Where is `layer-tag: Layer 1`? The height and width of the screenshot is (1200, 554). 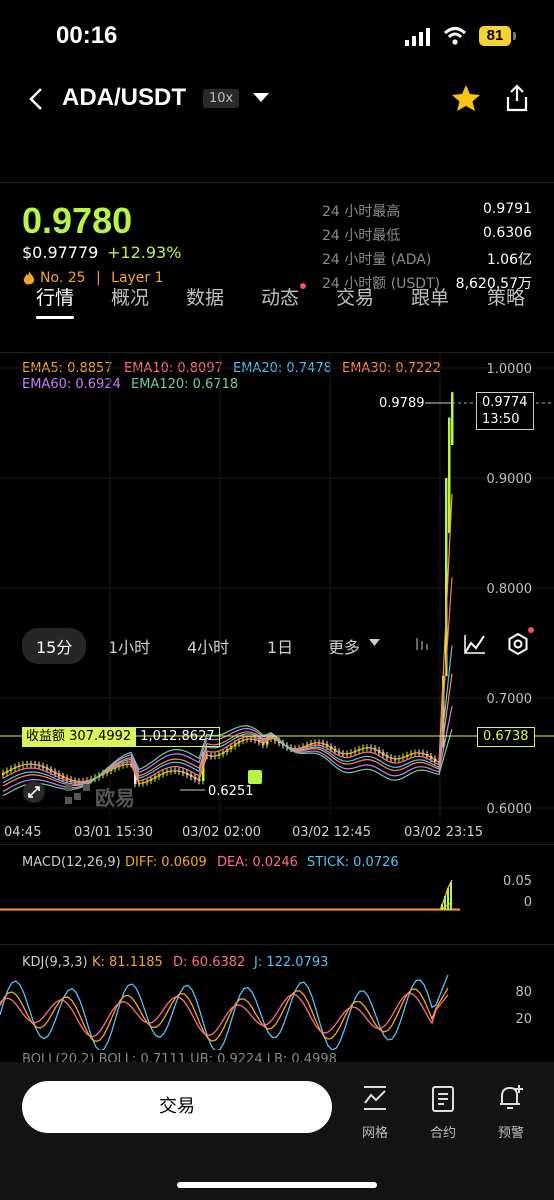 layer-tag: Layer 1 is located at coordinates (137, 278).